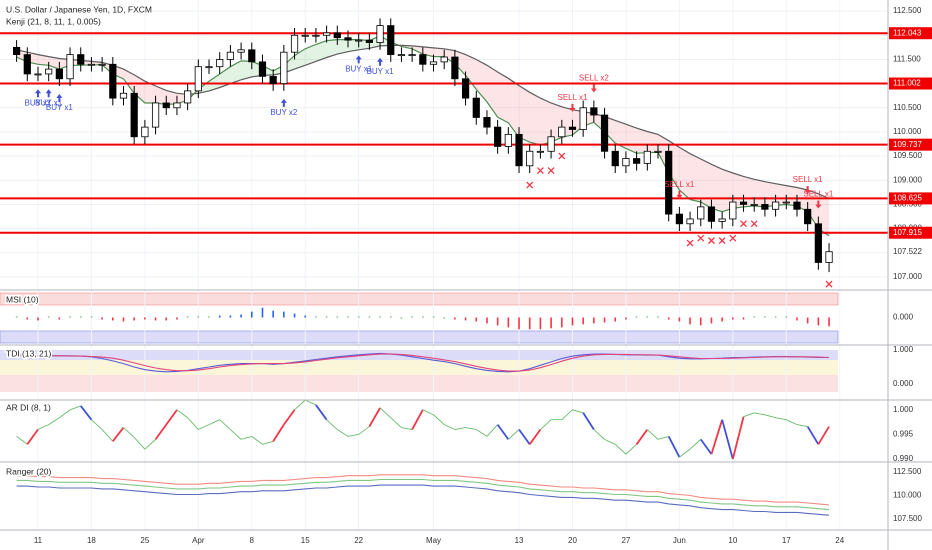 The height and width of the screenshot is (550, 932). Describe the element at coordinates (907, 83) in the screenshot. I see `level-tag-label: 111.002` at that location.